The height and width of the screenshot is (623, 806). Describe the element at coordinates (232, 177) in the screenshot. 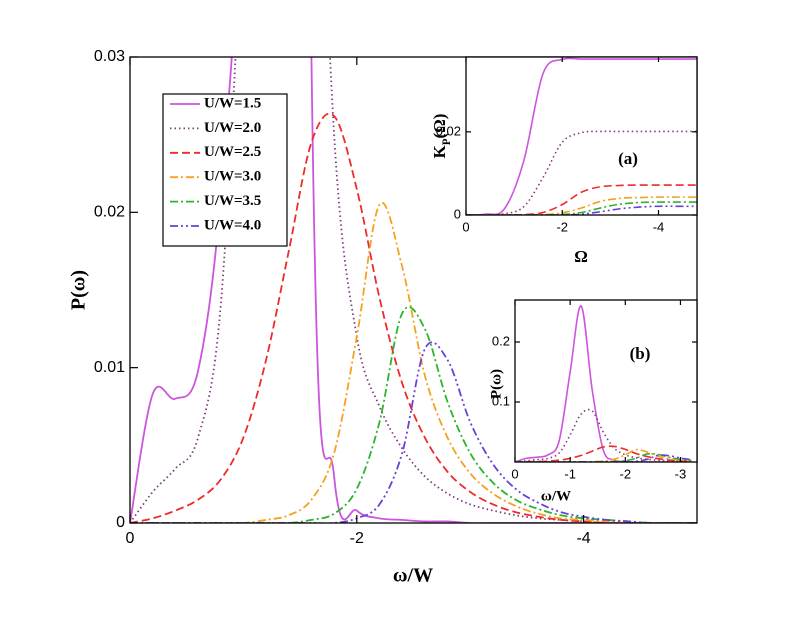

I see `legend-label: U/W=3.0` at that location.